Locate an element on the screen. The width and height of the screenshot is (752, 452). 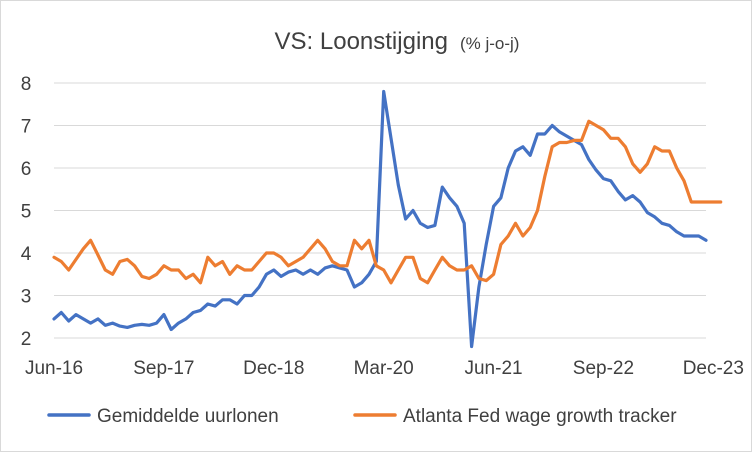
x-tick-label: Mar-20 is located at coordinates (384, 368).